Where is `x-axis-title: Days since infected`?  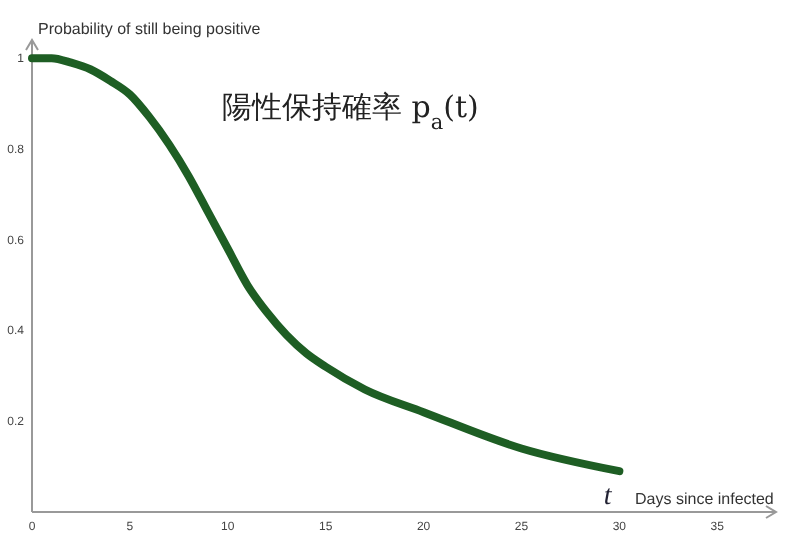
x-axis-title: Days since infected is located at coordinates (704, 499).